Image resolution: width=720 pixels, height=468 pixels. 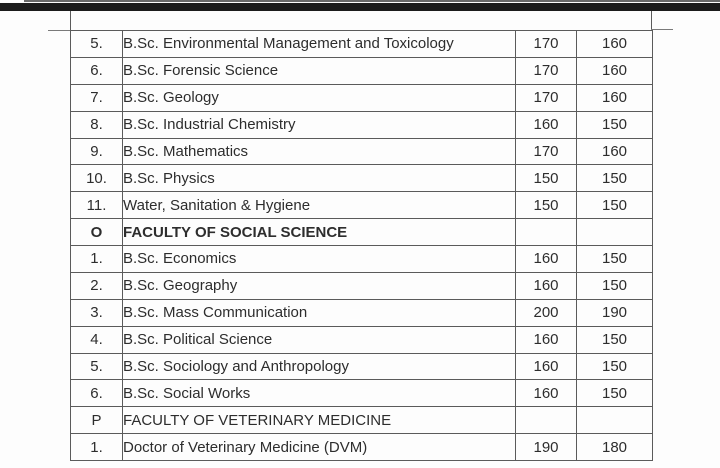 What do you see at coordinates (319, 205) in the screenshot?
I see `row-course-cell: Water, Sanitation & Hygiene` at bounding box center [319, 205].